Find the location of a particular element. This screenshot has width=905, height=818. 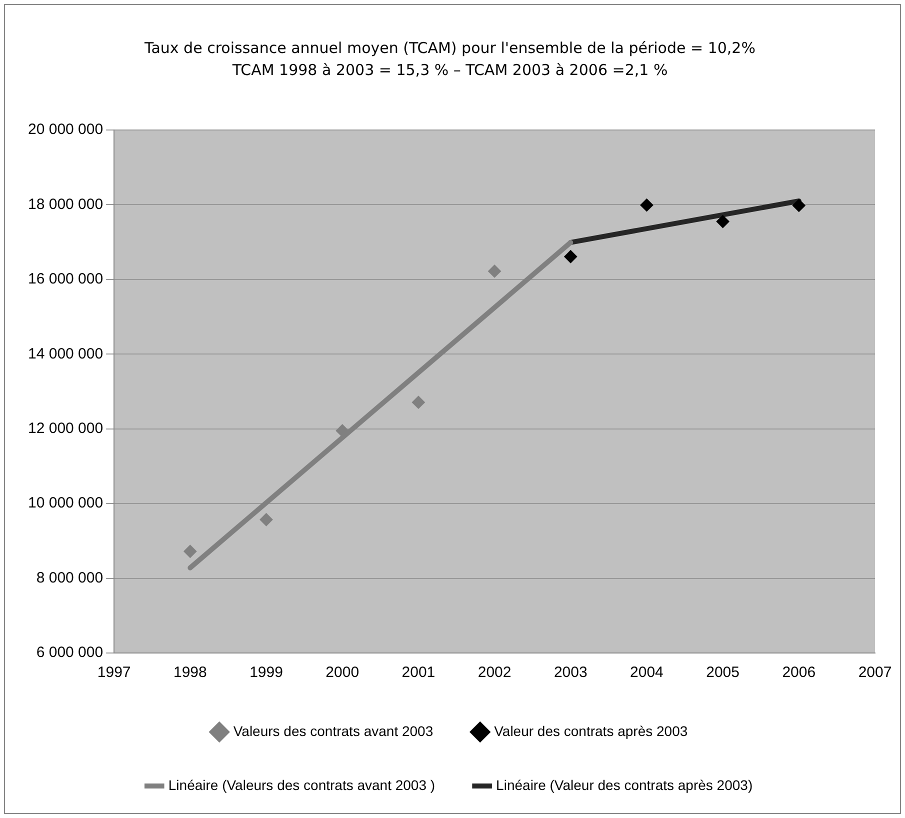

chart-subtitle: TCAM 1998 à 2003 = 15,3 % – TCAM 2003 à 2006 =2,1 % is located at coordinates (449, 69).